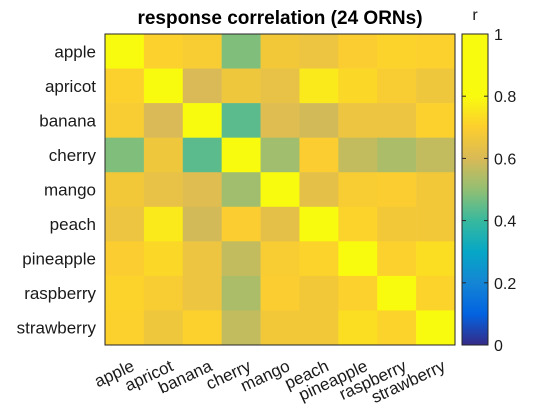  Describe the element at coordinates (397, 224) in the screenshot. I see `heatmap-cell-peach-raspberry` at that location.